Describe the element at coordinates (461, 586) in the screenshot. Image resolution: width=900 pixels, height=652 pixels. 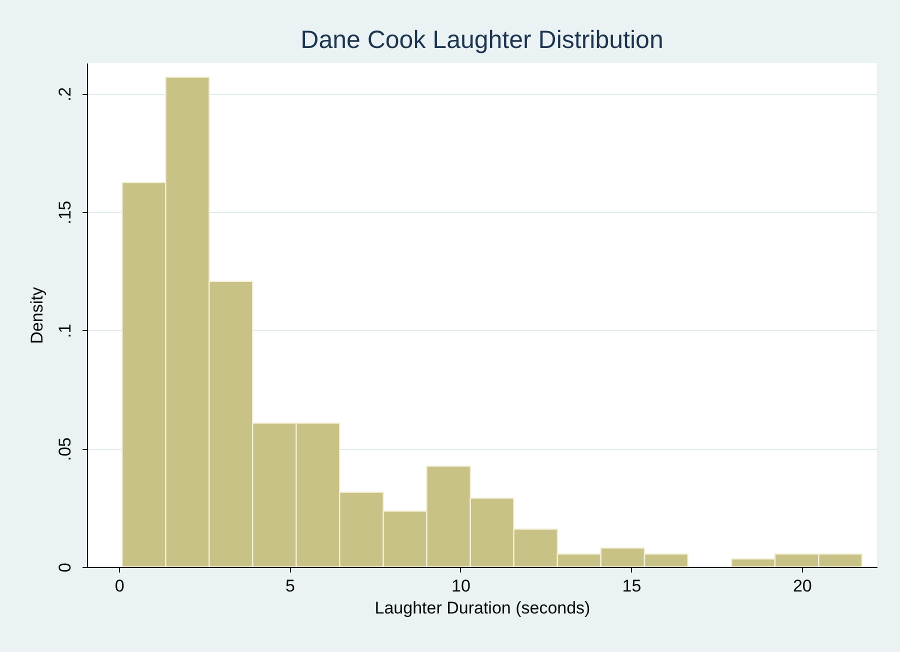
I see `x-tick-label: 10` at that location.